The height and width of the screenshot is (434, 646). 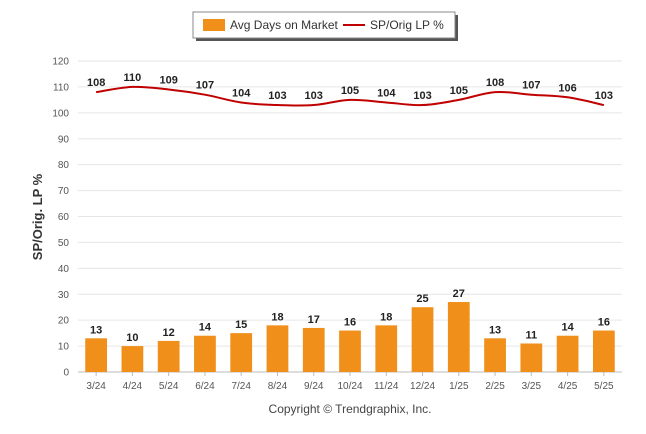 I want to click on x-tick-label: 12/24, so click(x=422, y=386).